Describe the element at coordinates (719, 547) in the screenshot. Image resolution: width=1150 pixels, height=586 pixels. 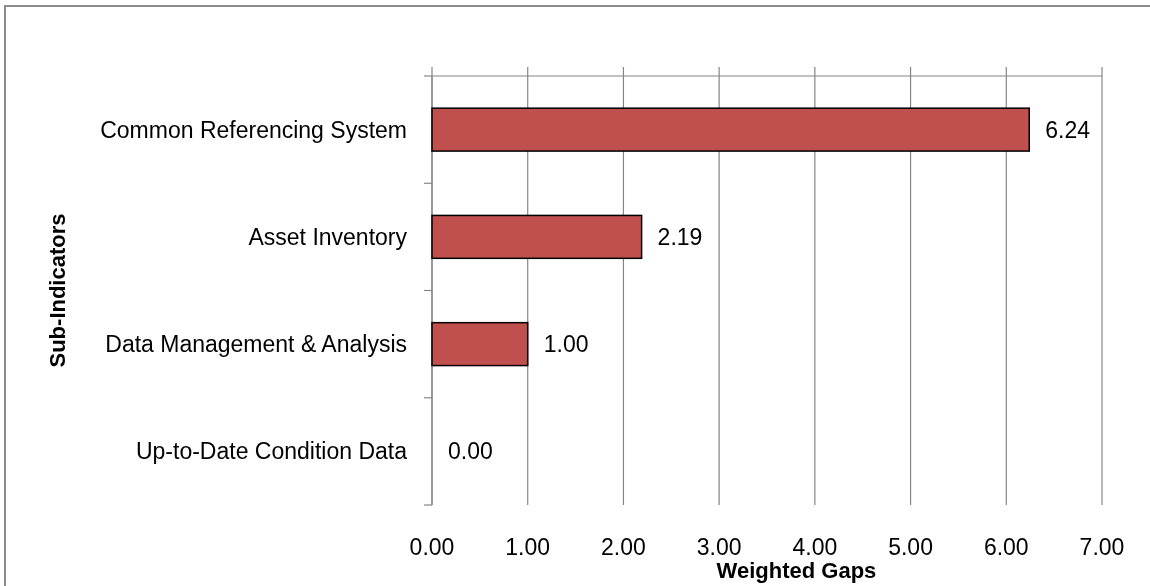
I see `x-tick-label: 3.00` at that location.